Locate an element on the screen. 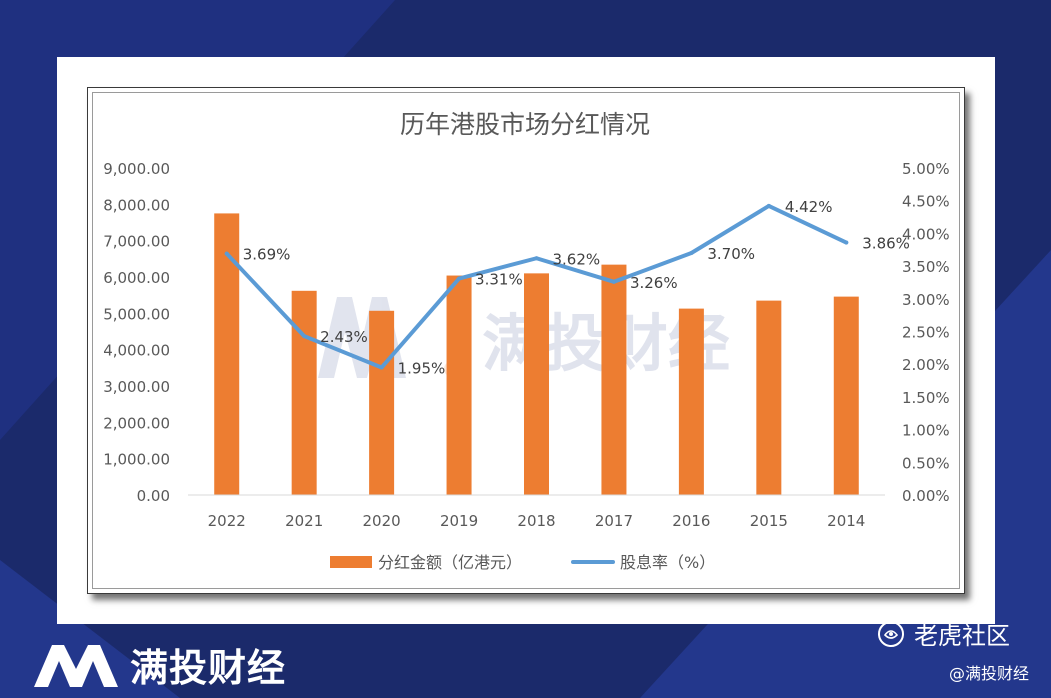  bar-2021 is located at coordinates (304, 392).